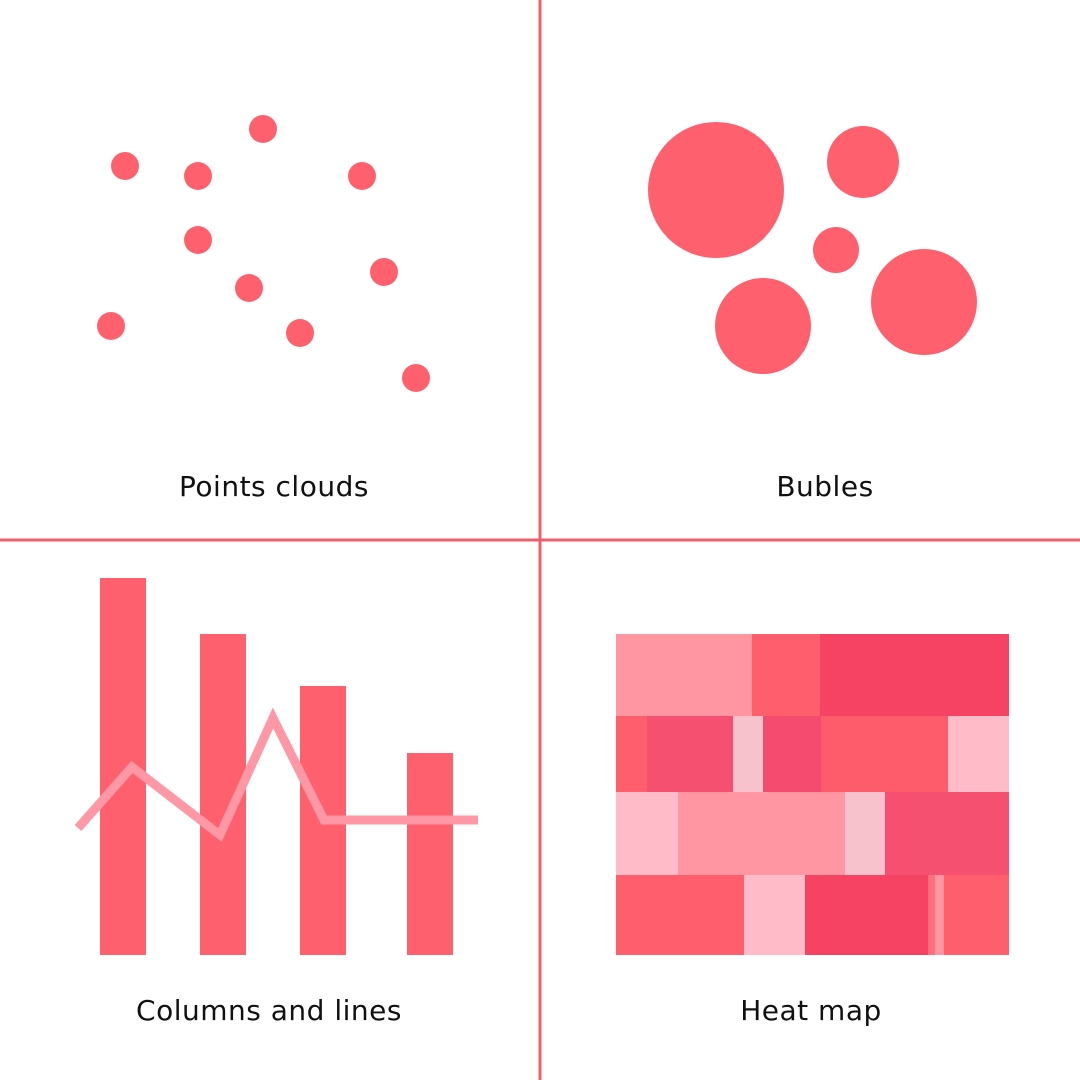  I want to click on heat-map-caption: Heat map, so click(811, 1010).